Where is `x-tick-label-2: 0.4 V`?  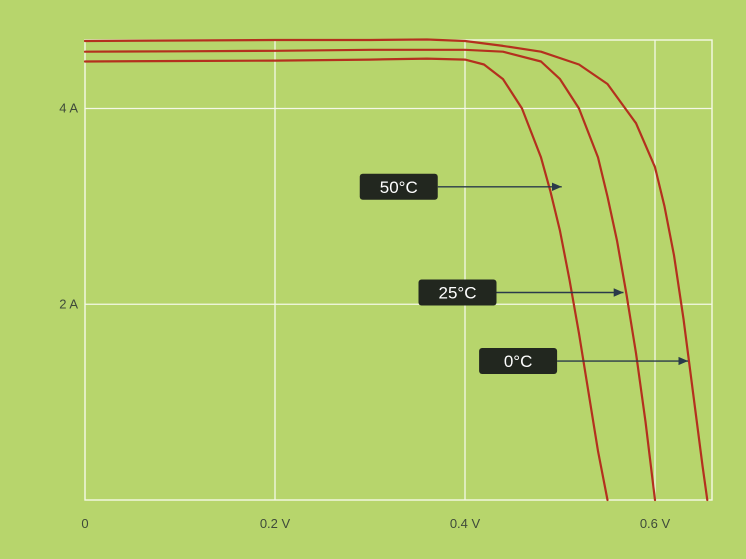 x-tick-label-2: 0.4 V is located at coordinates (465, 523).